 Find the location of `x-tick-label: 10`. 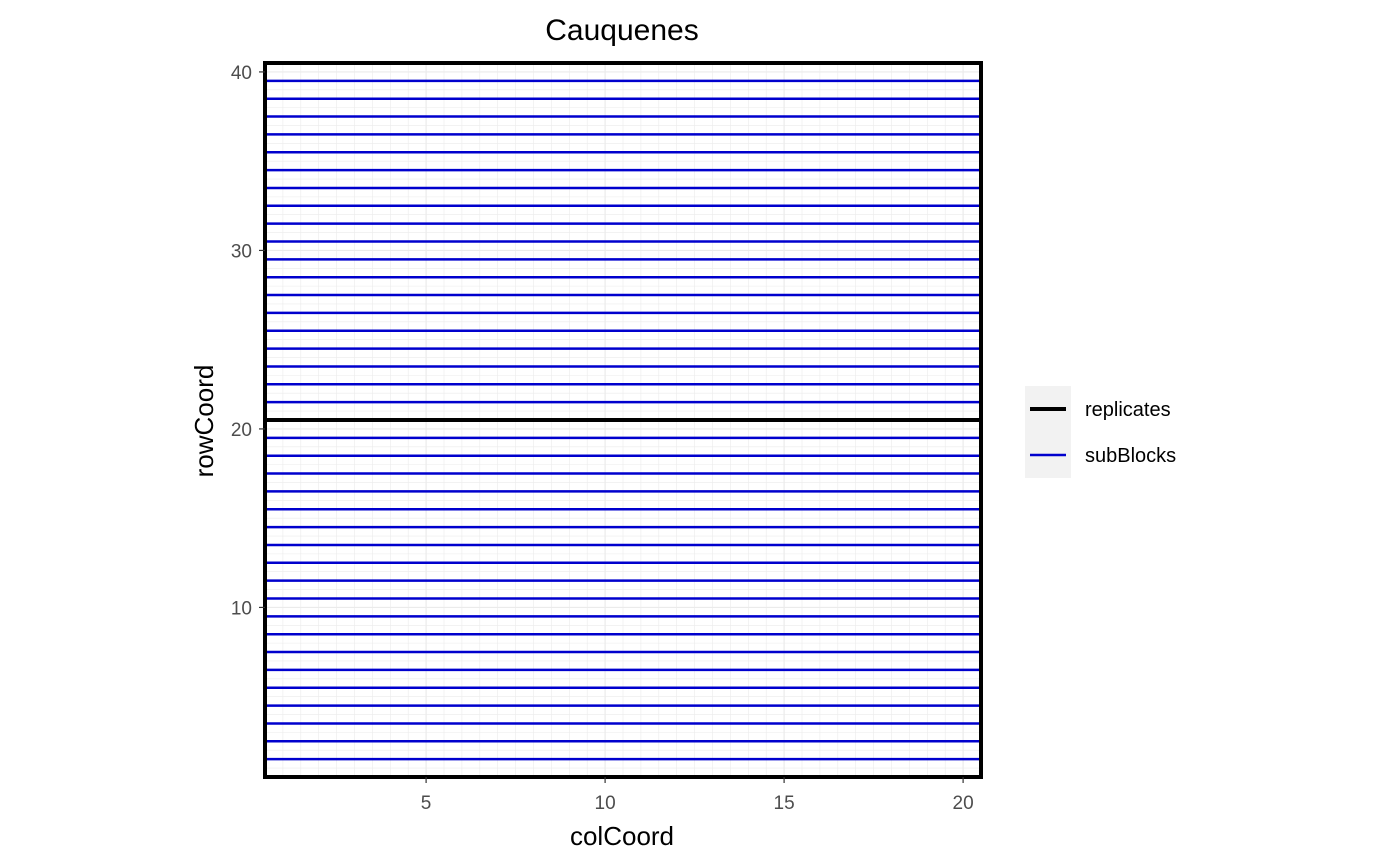

x-tick-label: 10 is located at coordinates (605, 803).